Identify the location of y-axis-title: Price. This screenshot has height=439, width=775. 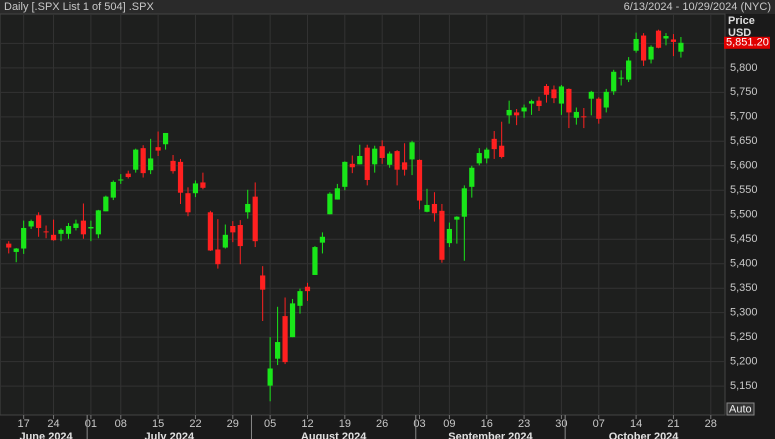
(741, 21).